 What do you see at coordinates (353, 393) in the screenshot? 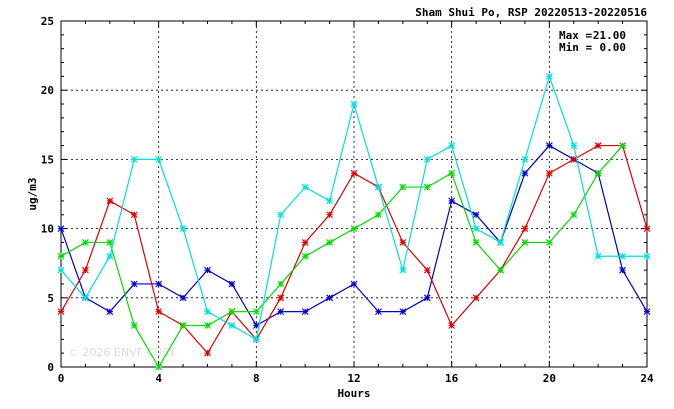
I see `x-axis-title: Hours` at bounding box center [353, 393].